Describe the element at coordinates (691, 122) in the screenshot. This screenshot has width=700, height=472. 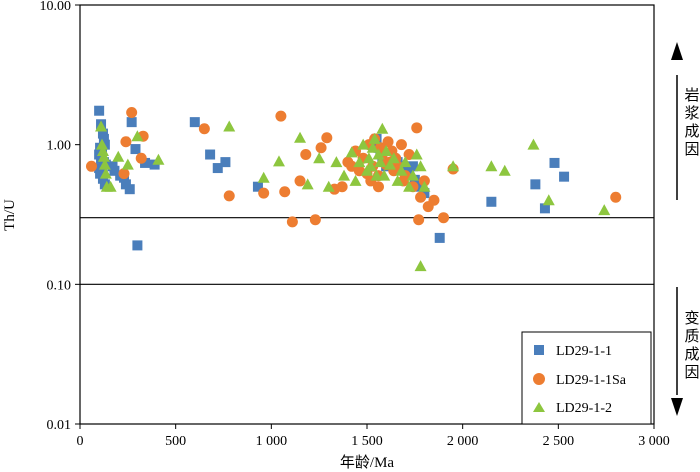
I see `magmatic-region-label: 岩 浆 成 因` at that location.